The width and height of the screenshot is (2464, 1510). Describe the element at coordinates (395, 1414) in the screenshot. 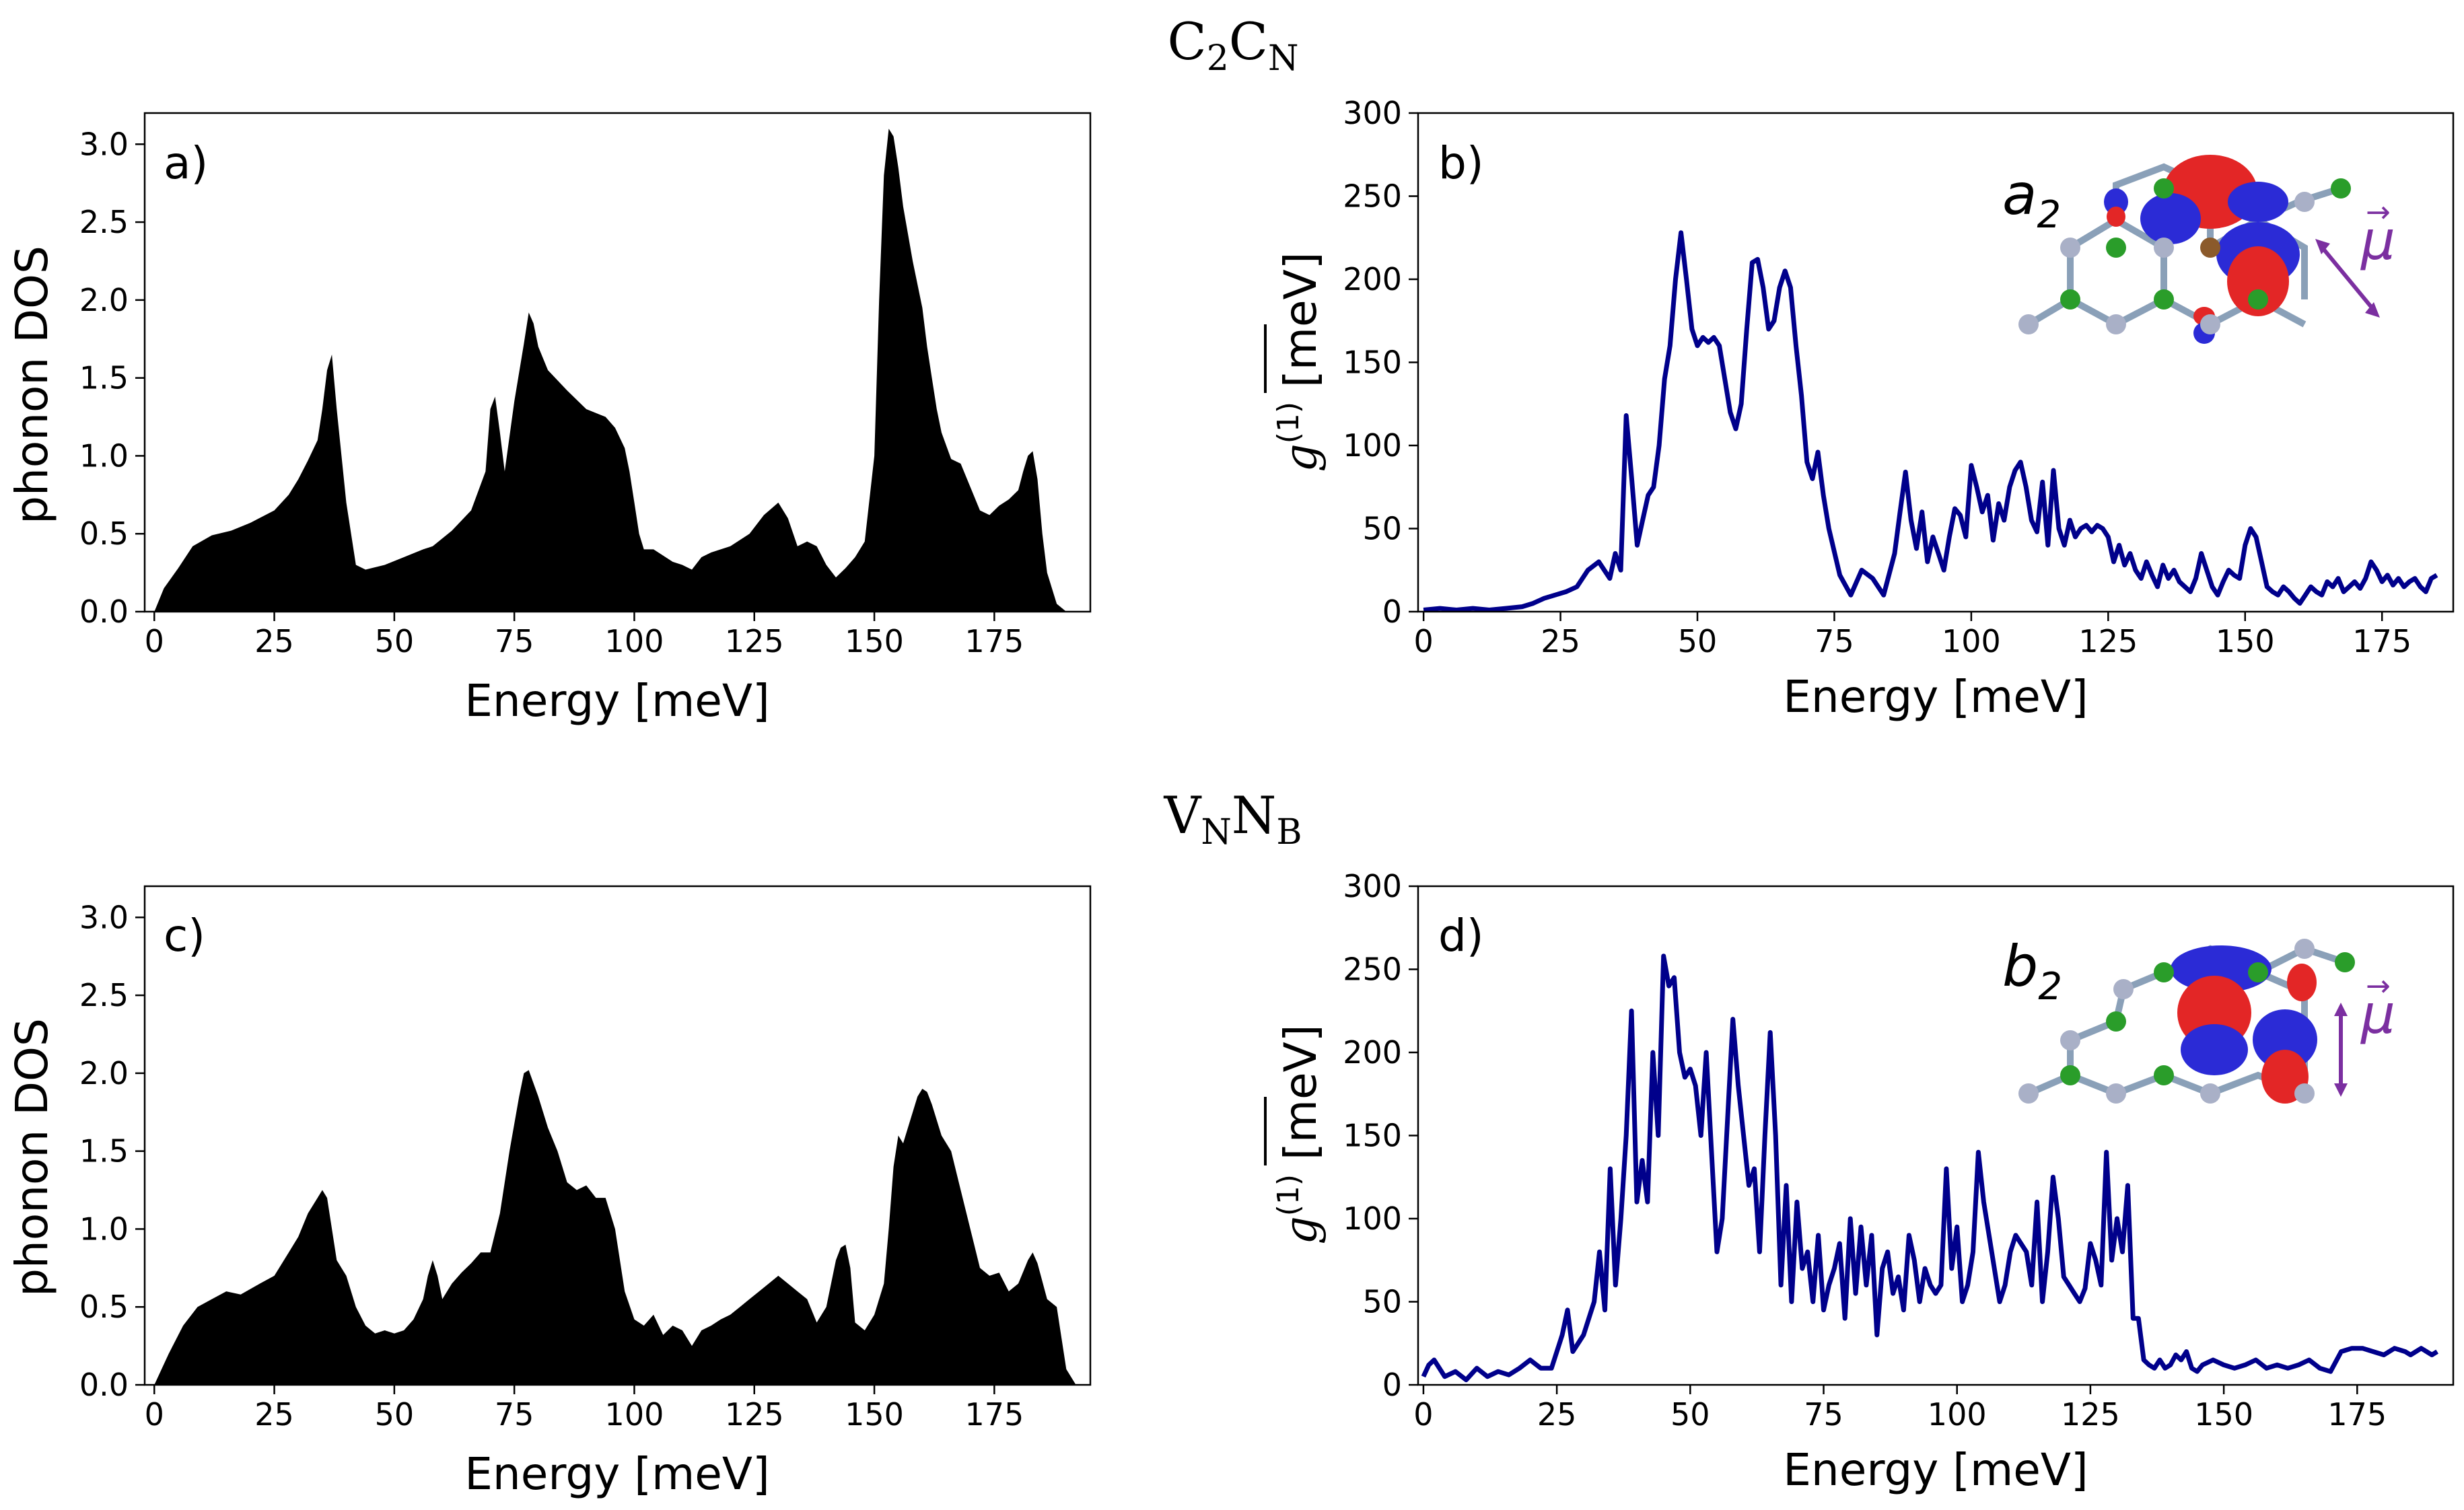

I see `x-tick-label-c: 50` at that location.